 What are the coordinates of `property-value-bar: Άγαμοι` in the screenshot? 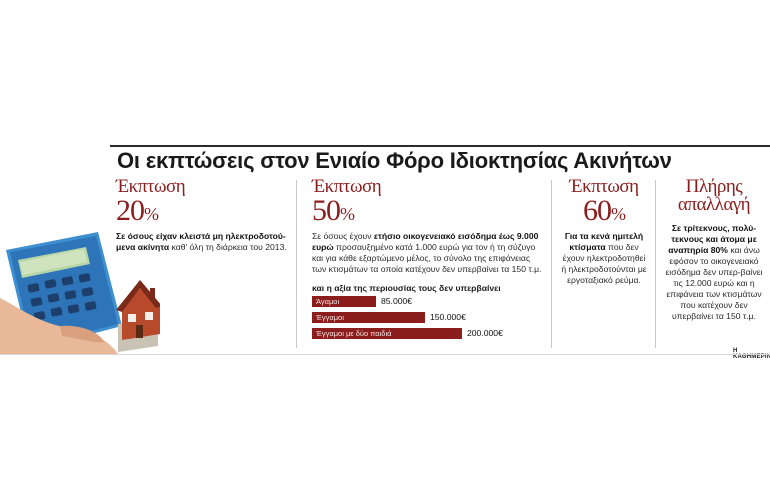 It's located at (344, 301).